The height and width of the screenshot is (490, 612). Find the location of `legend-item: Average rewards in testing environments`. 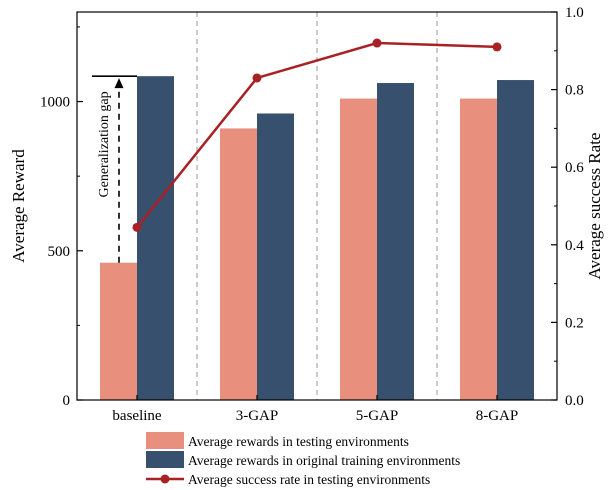

legend-item: Average rewards in testing environments is located at coordinates (277, 440).